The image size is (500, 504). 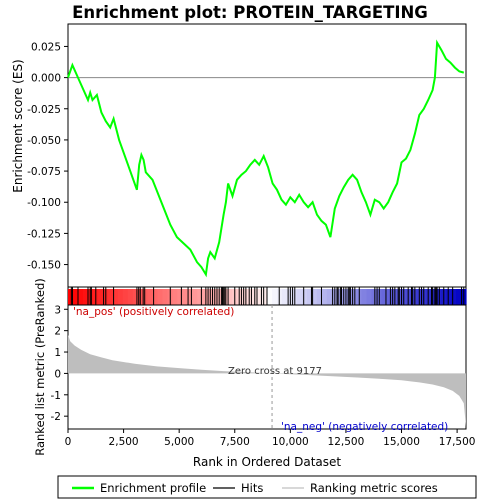 I want to click on legend-box, so click(x=267, y=487).